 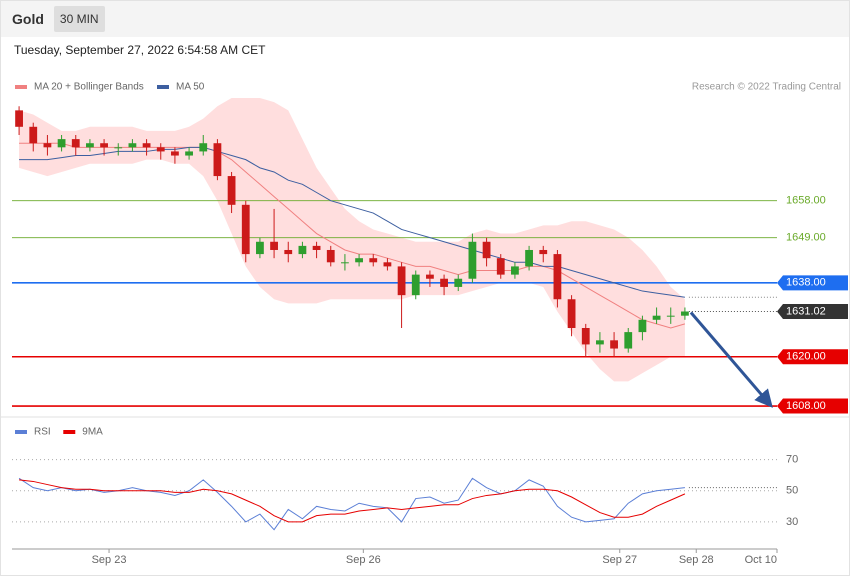 I want to click on legend-label: MA 50, so click(x=190, y=87).